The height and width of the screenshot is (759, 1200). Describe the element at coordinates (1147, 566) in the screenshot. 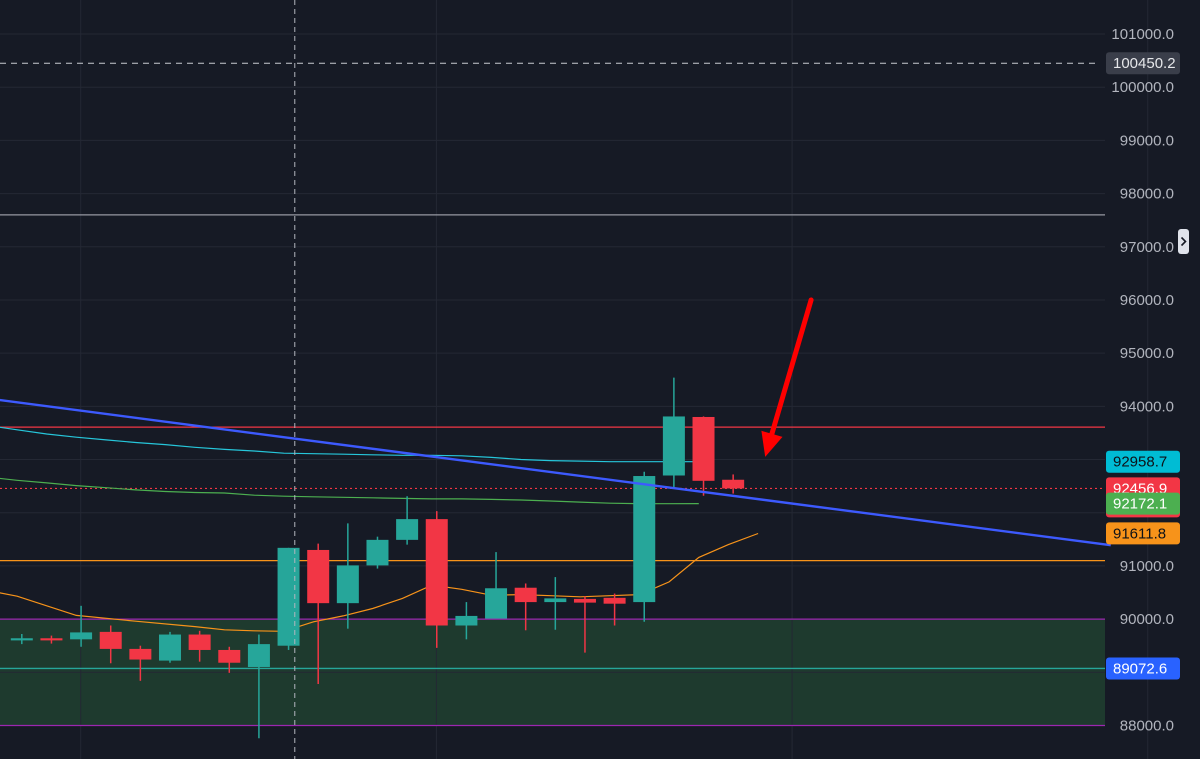

I see `y-tick-label: 91000.0` at that location.